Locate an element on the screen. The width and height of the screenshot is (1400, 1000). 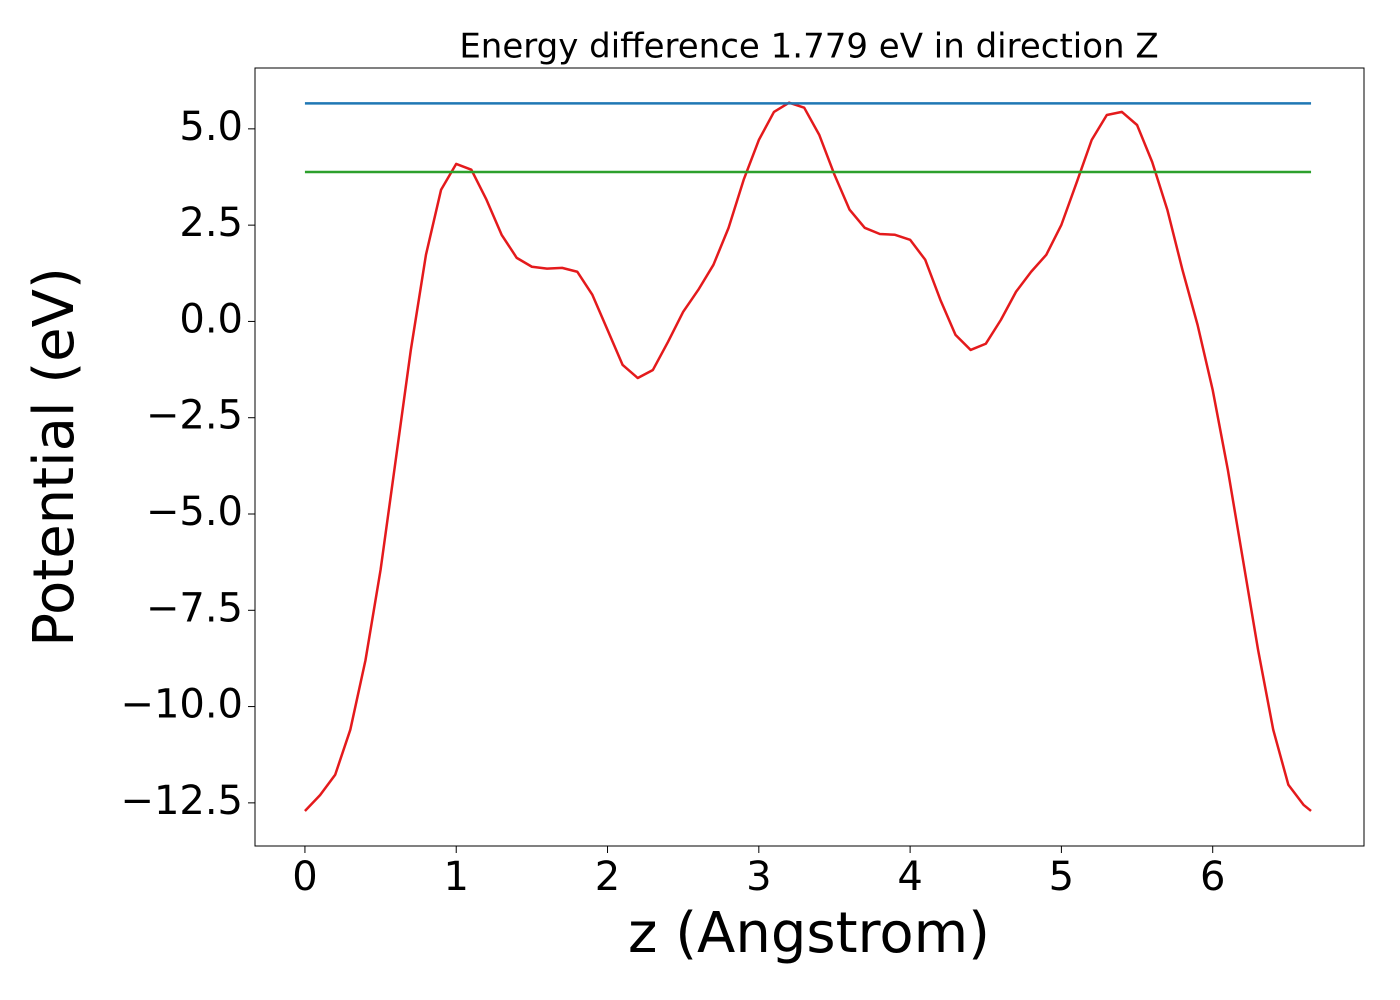
x-tick-label: 4 is located at coordinates (909, 877).